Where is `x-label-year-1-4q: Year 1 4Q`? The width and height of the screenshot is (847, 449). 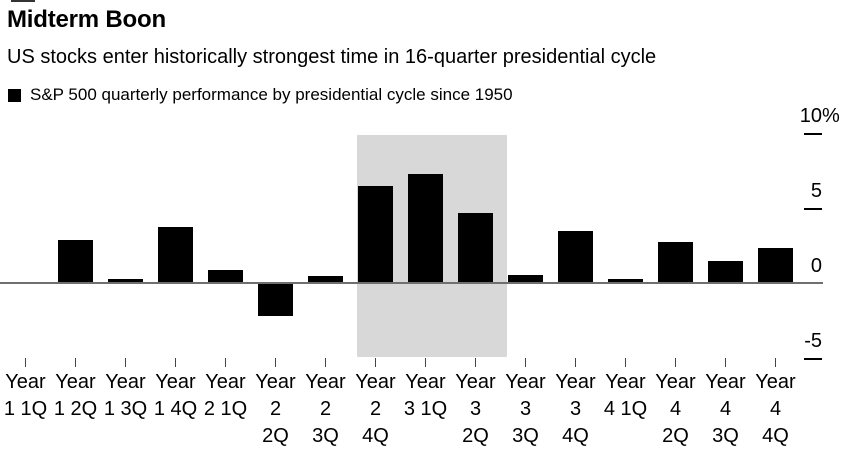
x-label-year-1-4q: Year 1 4Q is located at coordinates (176, 396).